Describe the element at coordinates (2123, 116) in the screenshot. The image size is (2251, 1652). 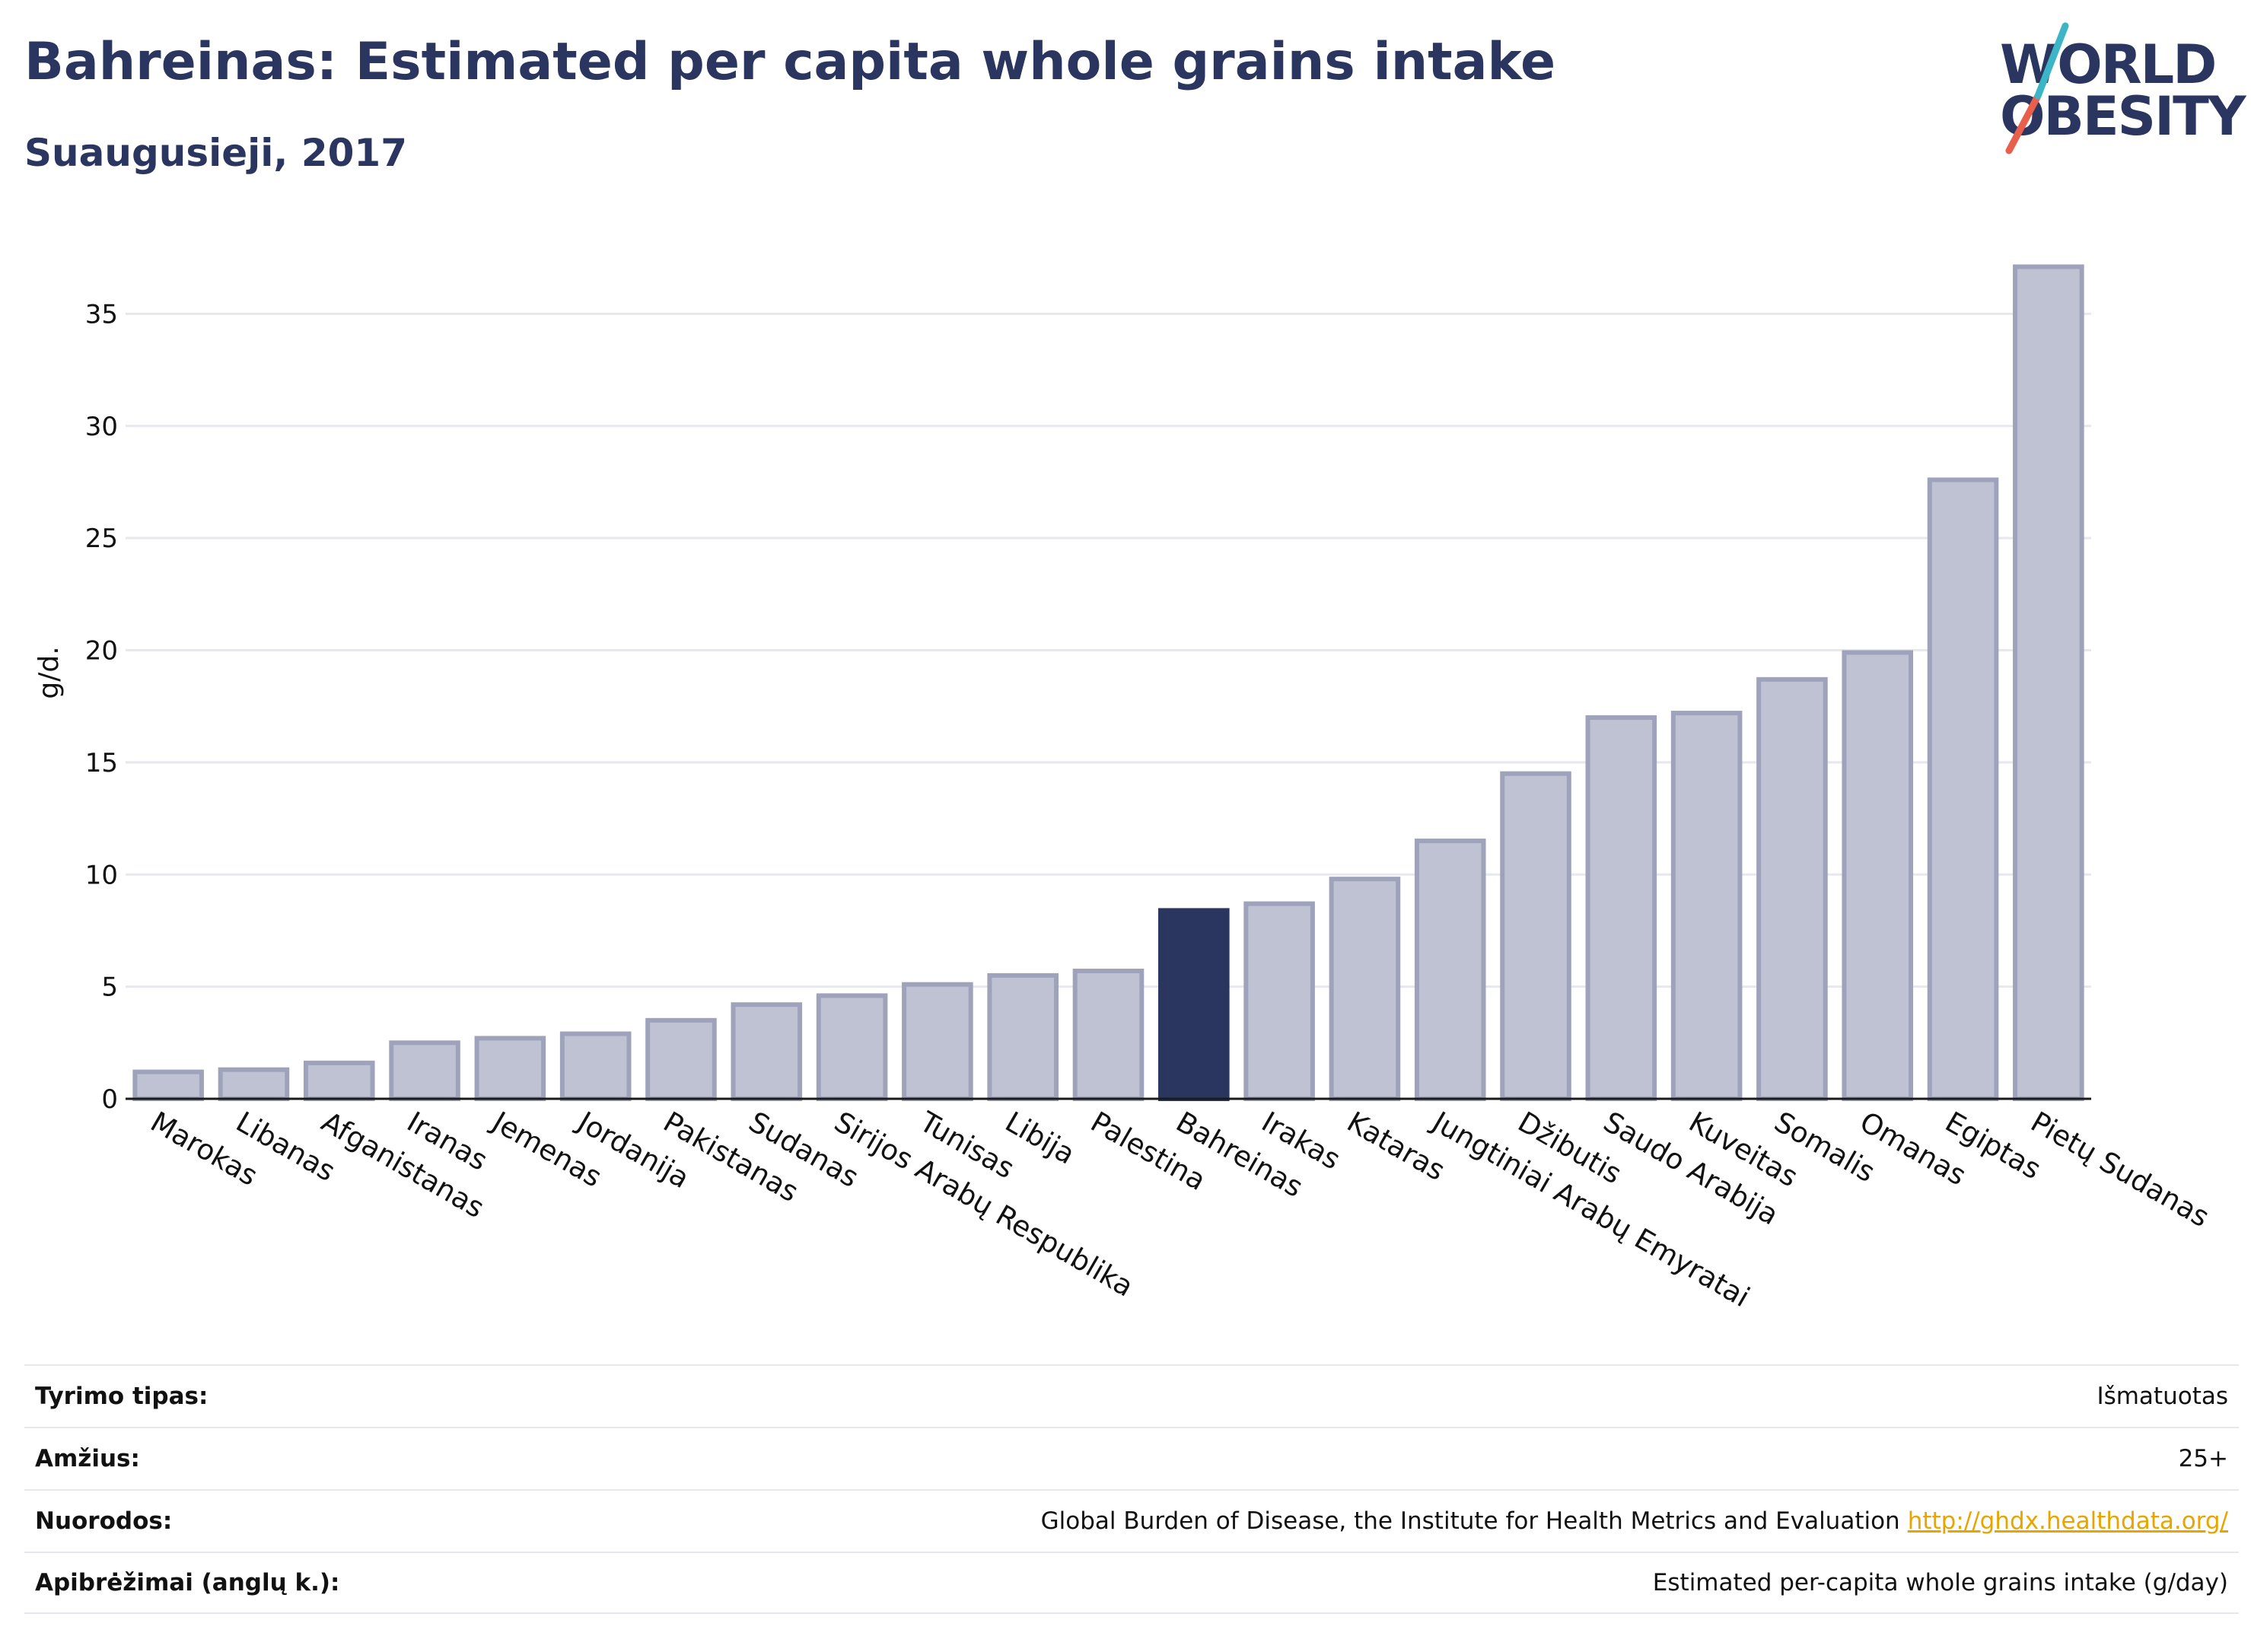
I see `logo-line2: OBESITY` at that location.